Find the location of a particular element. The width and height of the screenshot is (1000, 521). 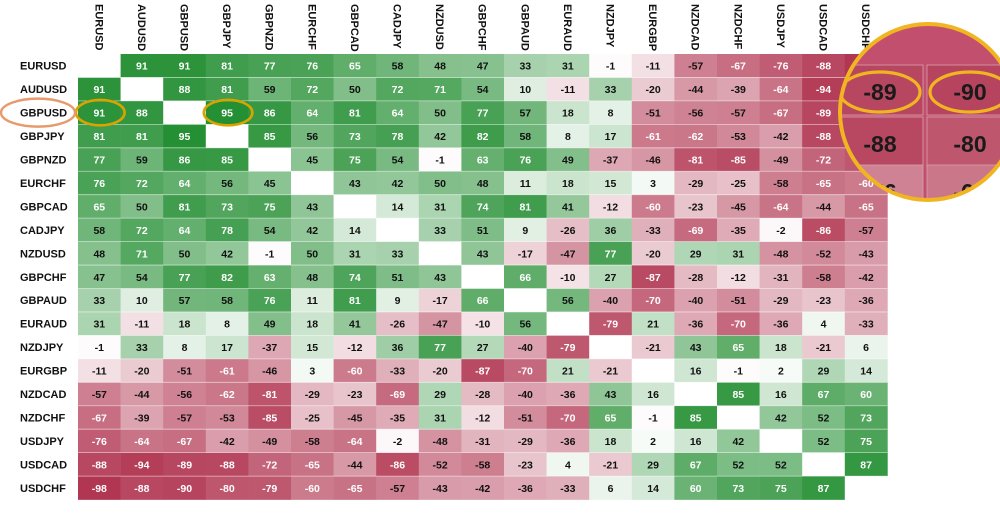

cell-value-label: 43 is located at coordinates (440, 278).